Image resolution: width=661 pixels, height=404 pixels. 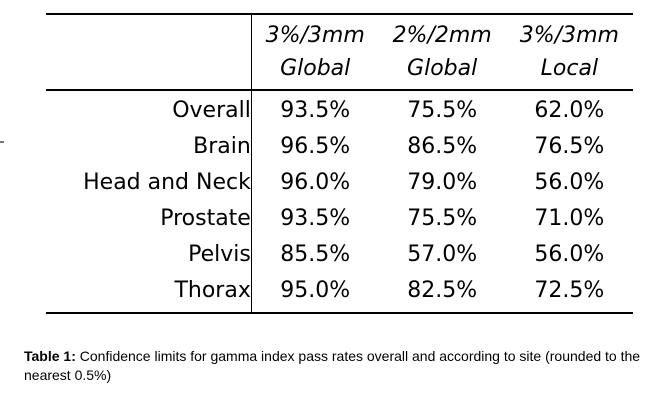 I want to click on table-row: Head and Neck 96.0% 79.0% 56.0%, so click(x=339, y=183).